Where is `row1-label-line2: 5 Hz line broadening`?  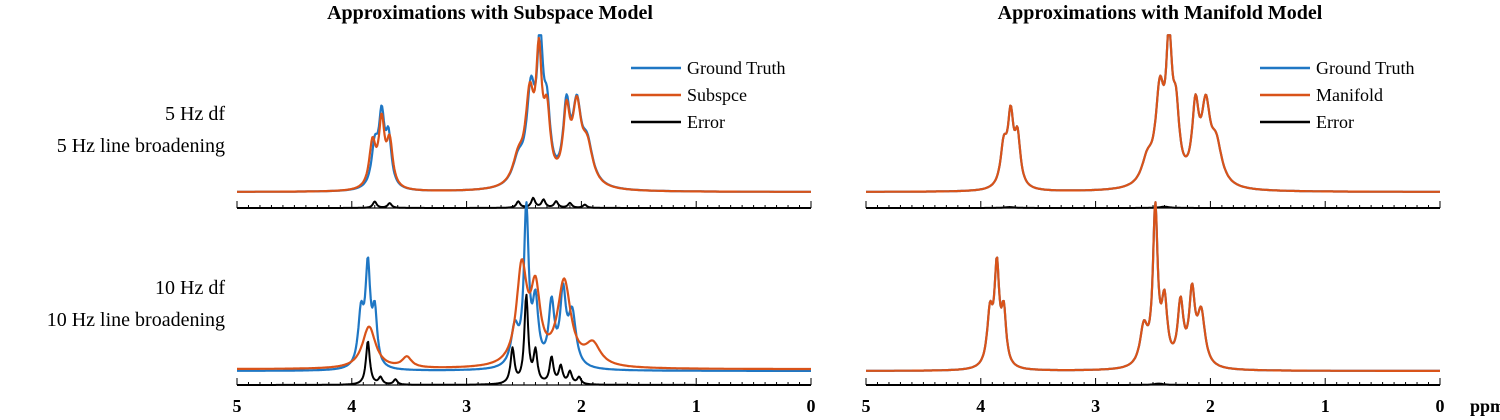
row1-label-line2: 5 Hz line broadening is located at coordinates (140, 146).